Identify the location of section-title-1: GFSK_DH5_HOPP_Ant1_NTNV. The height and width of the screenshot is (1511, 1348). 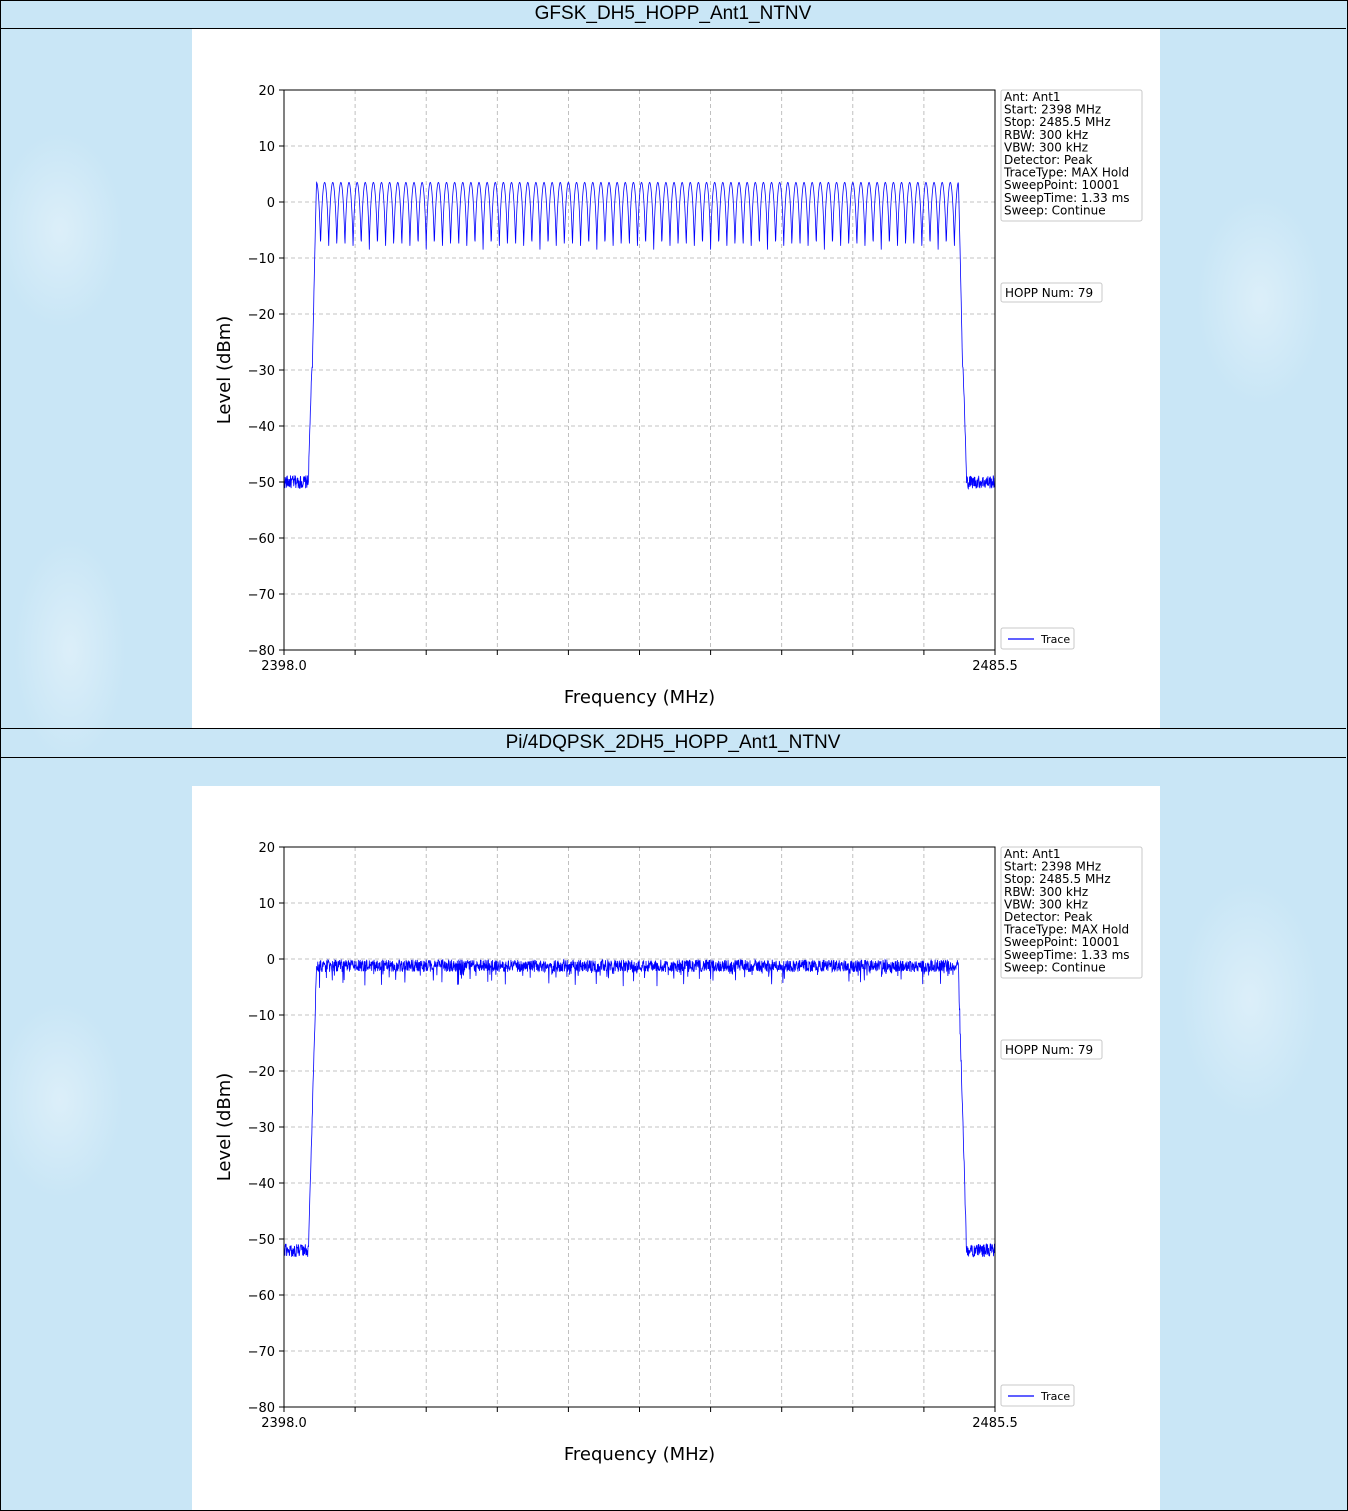
(673, 14).